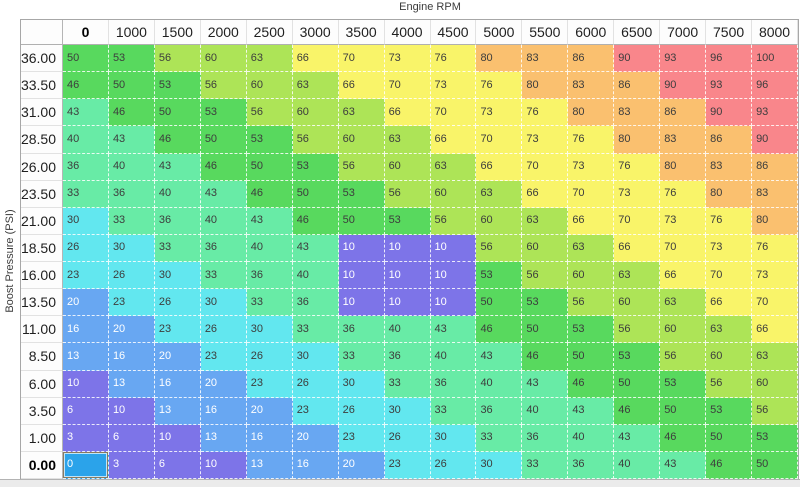  I want to click on table-cell: 90, so click(683, 86).